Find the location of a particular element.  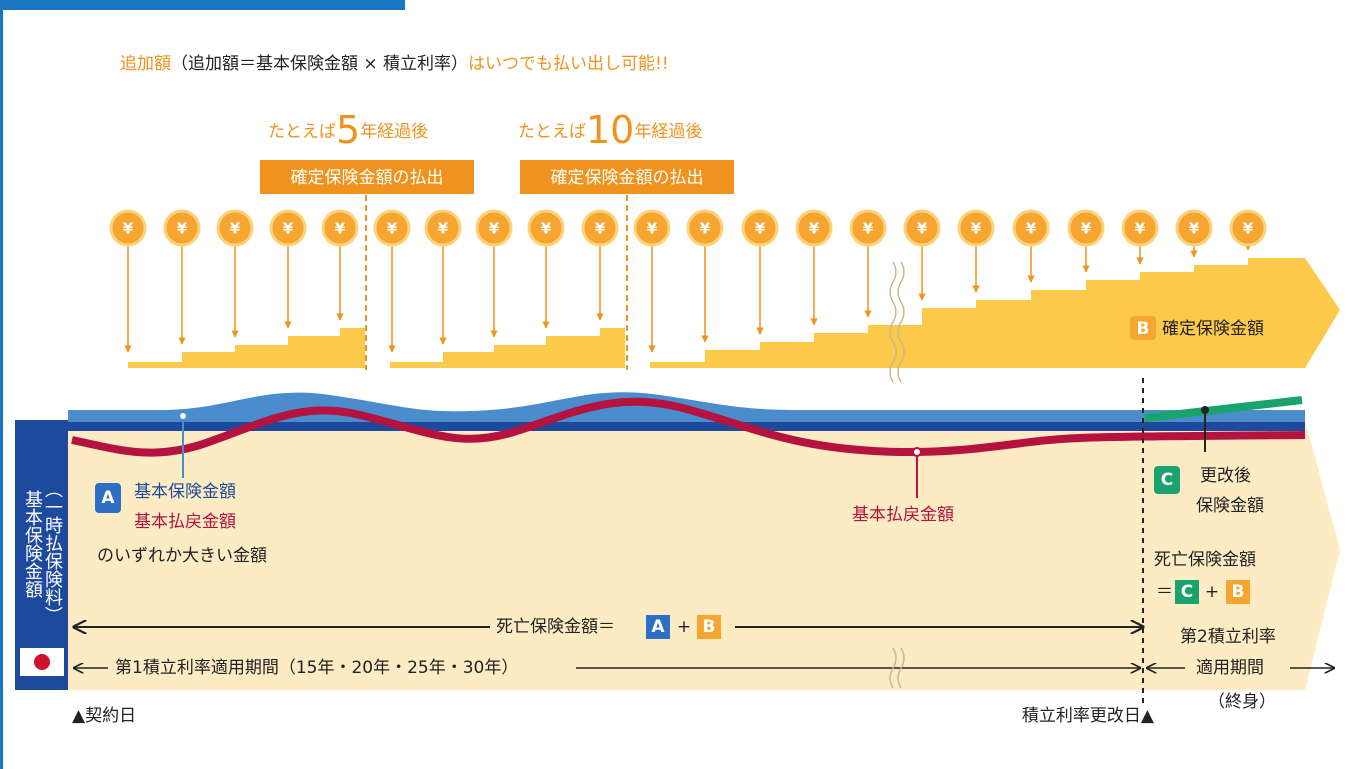

death-main-label: 死亡保険金額＝ is located at coordinates (555, 627).